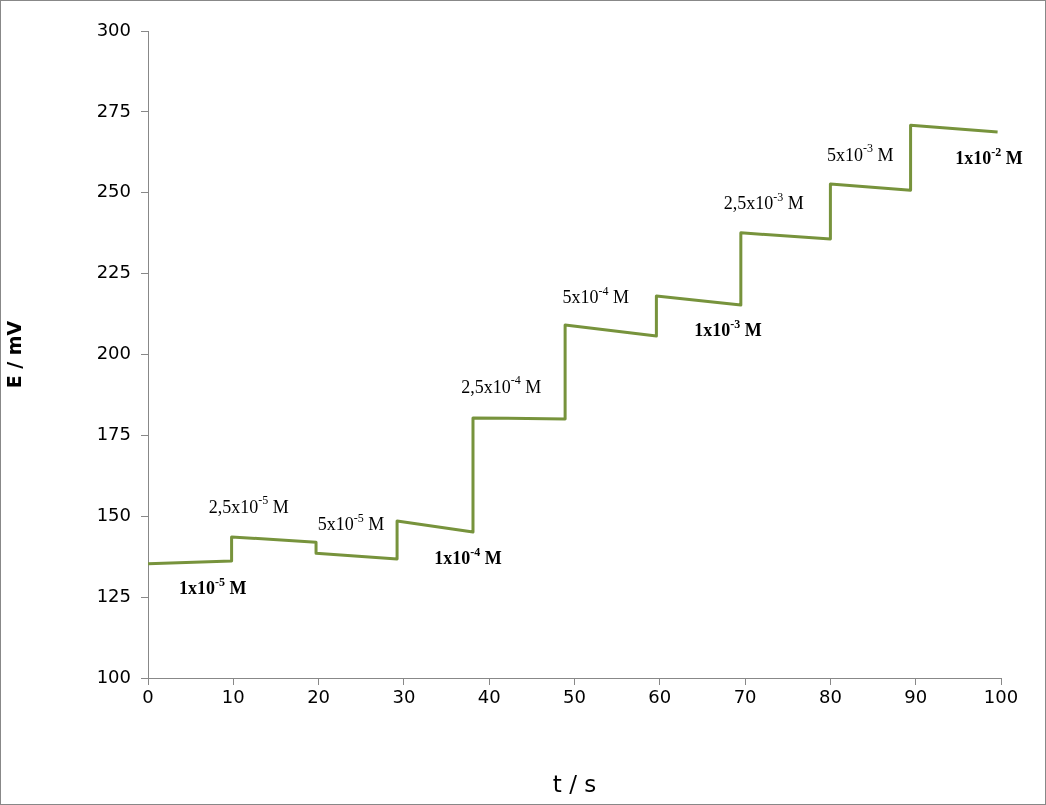 The width and height of the screenshot is (1046, 805). Describe the element at coordinates (574, 697) in the screenshot. I see `x-tick-label: 50` at that location.